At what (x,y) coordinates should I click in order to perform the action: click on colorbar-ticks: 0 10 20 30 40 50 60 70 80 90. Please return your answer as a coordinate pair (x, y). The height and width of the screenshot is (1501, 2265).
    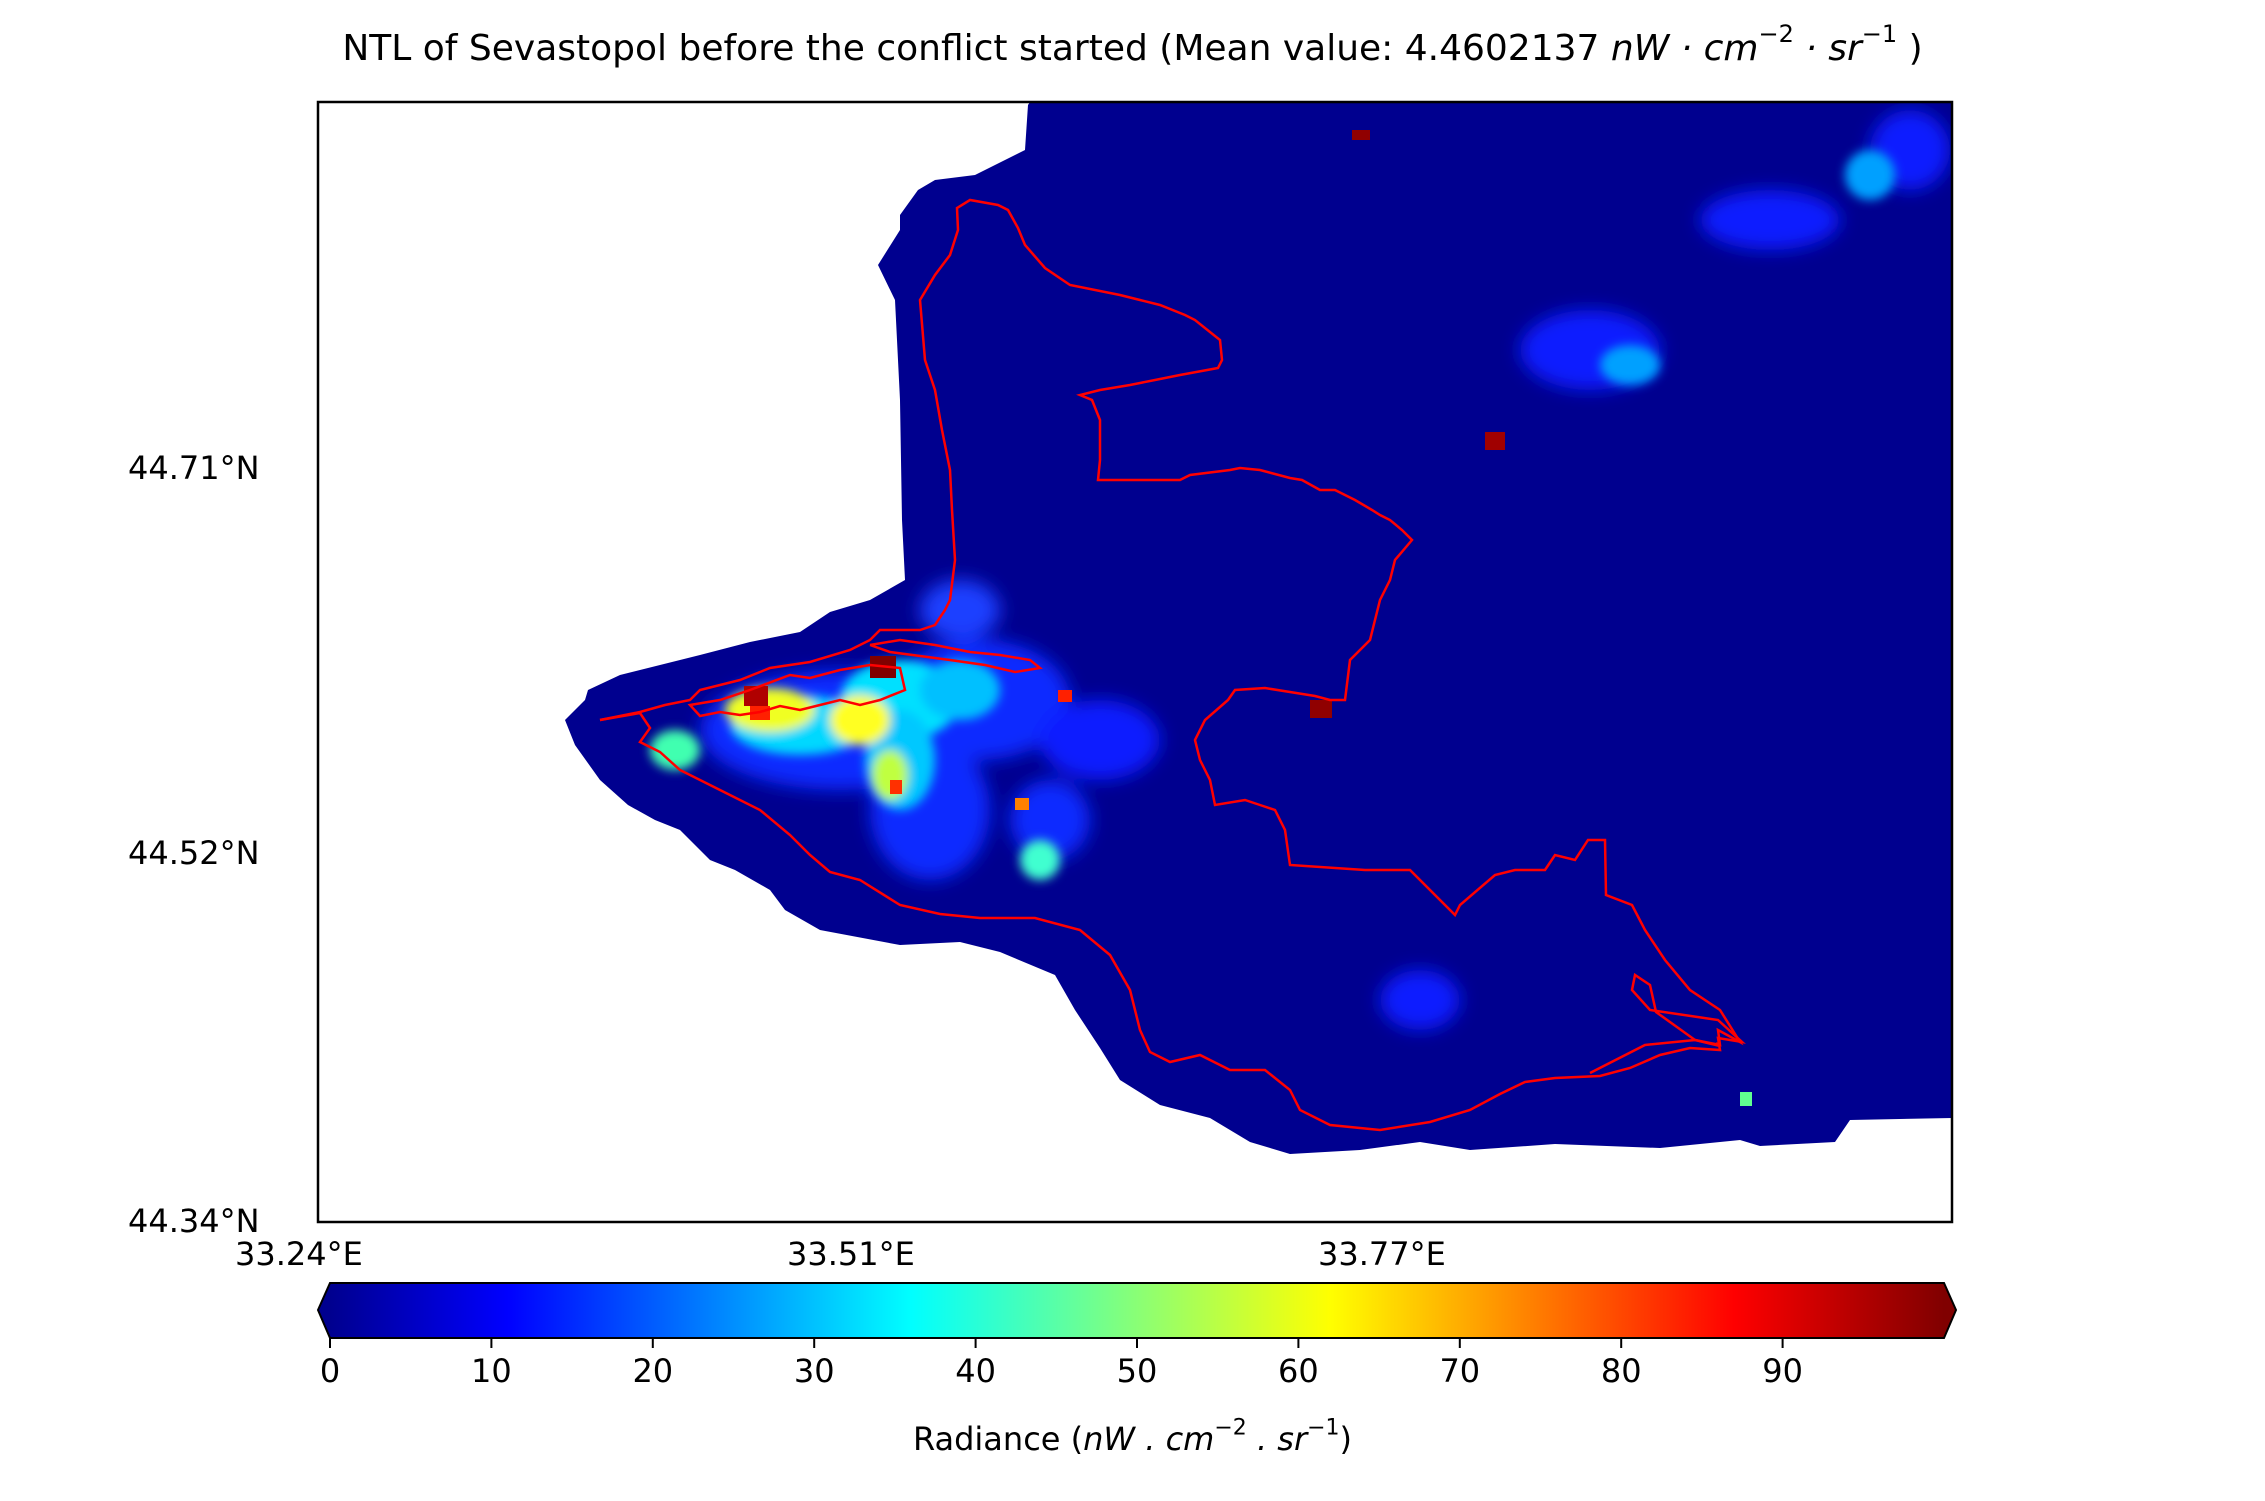
    Looking at the image, I should click on (1061, 1364).